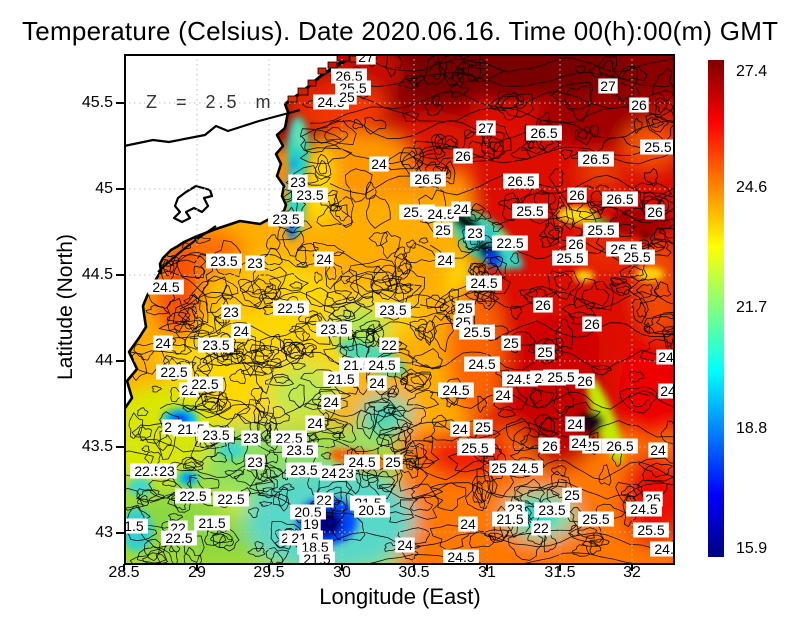  I want to click on svg-text: 19, so click(311, 524).